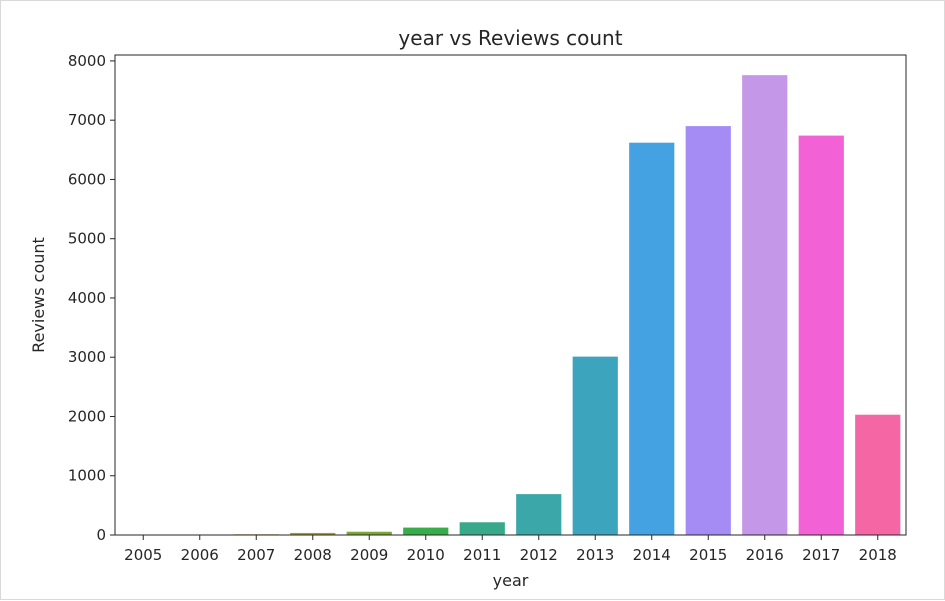  I want to click on x-tick-label: 2014, so click(652, 555).